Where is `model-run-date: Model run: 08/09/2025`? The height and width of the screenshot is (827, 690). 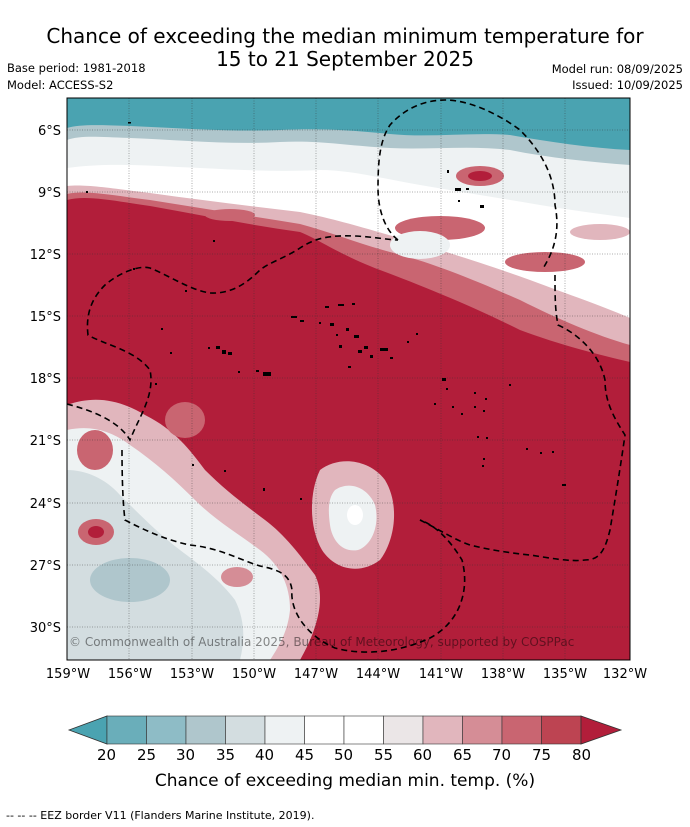 model-run-date: Model run: 08/09/2025 is located at coordinates (617, 69).